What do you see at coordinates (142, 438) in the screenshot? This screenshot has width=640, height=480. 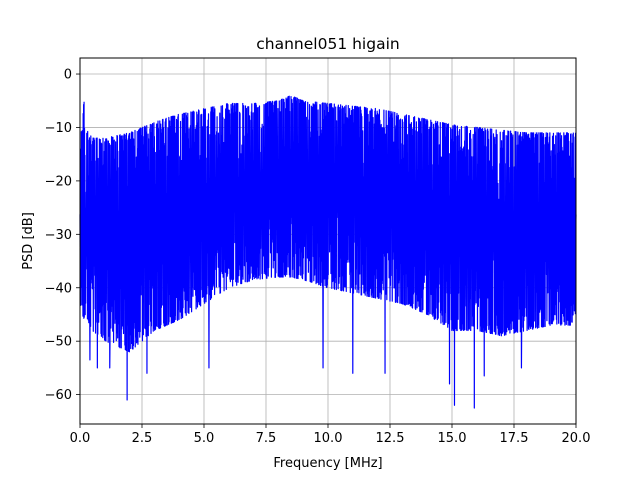 I see `x-tick-label: 2.5` at bounding box center [142, 438].